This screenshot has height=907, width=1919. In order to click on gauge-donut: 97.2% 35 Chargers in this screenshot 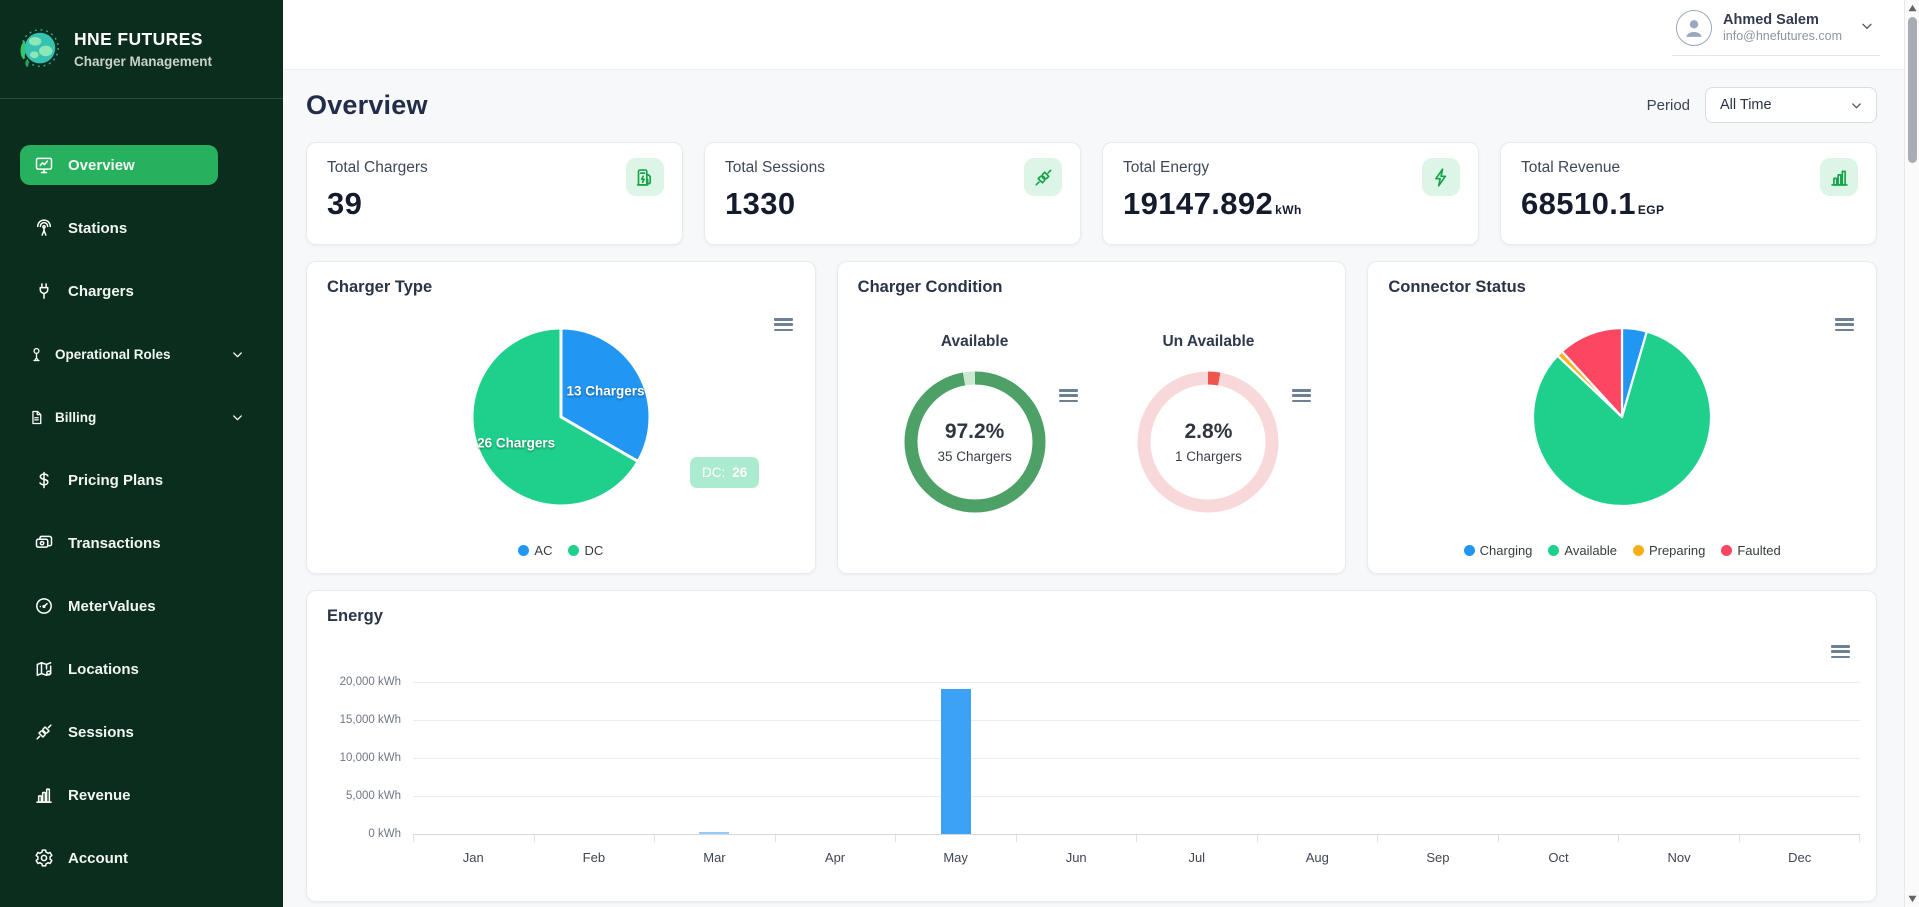, I will do `click(975, 442)`.